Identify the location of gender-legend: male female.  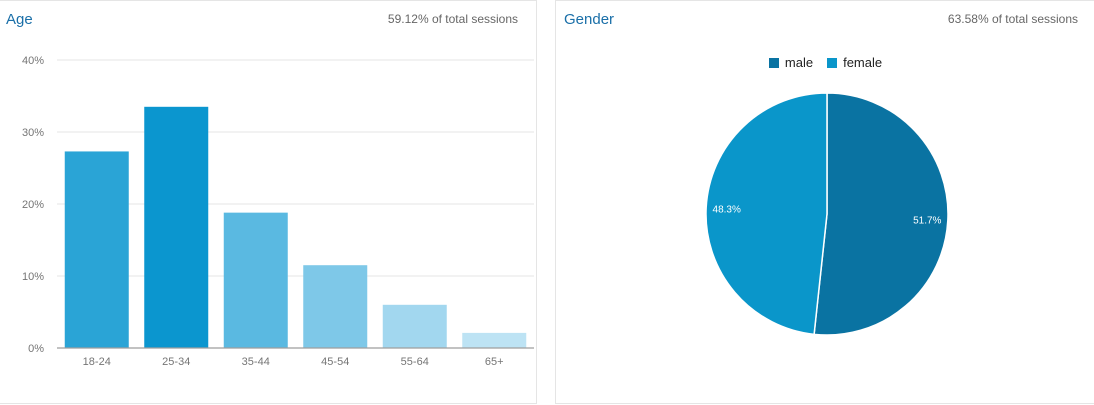
(825, 62).